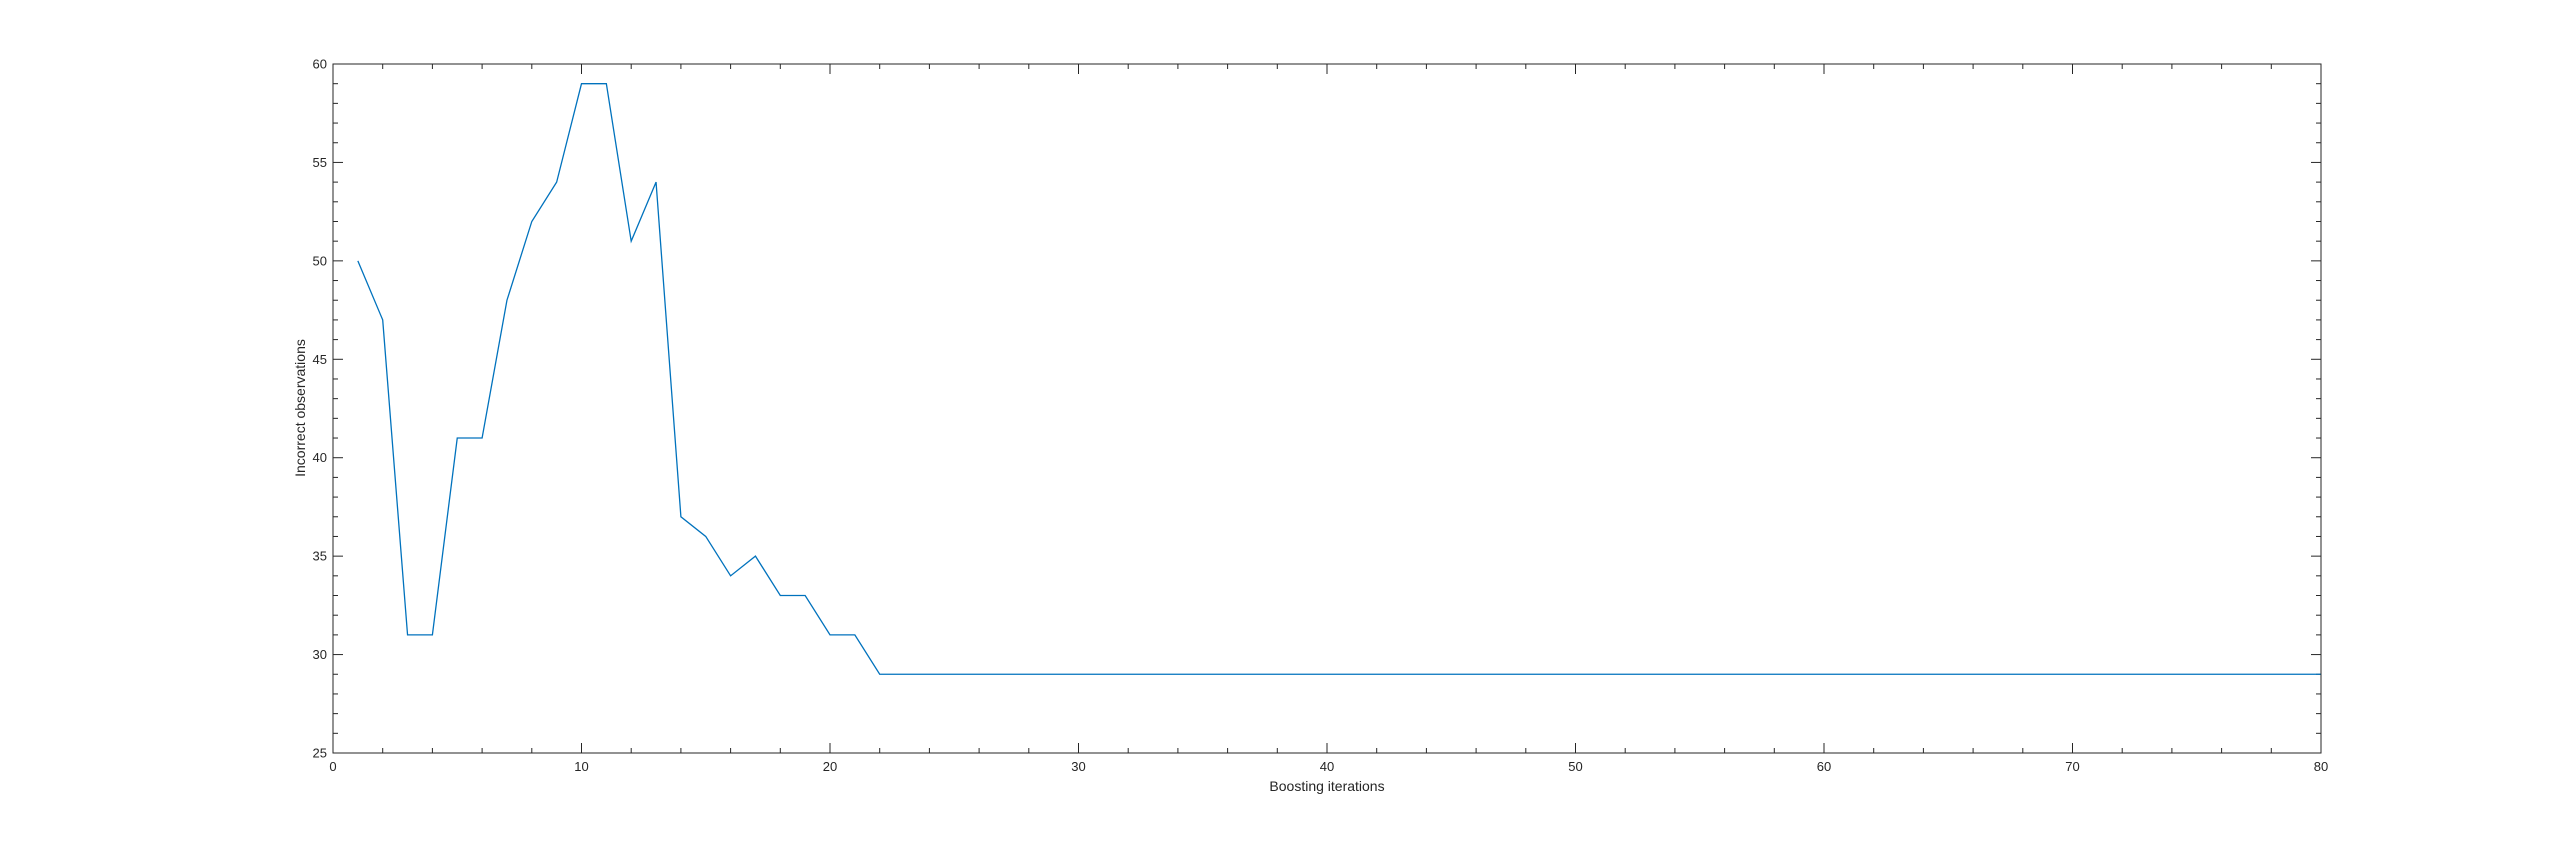  What do you see at coordinates (300, 408) in the screenshot?
I see `y-axis-label: Incorrect observations` at bounding box center [300, 408].